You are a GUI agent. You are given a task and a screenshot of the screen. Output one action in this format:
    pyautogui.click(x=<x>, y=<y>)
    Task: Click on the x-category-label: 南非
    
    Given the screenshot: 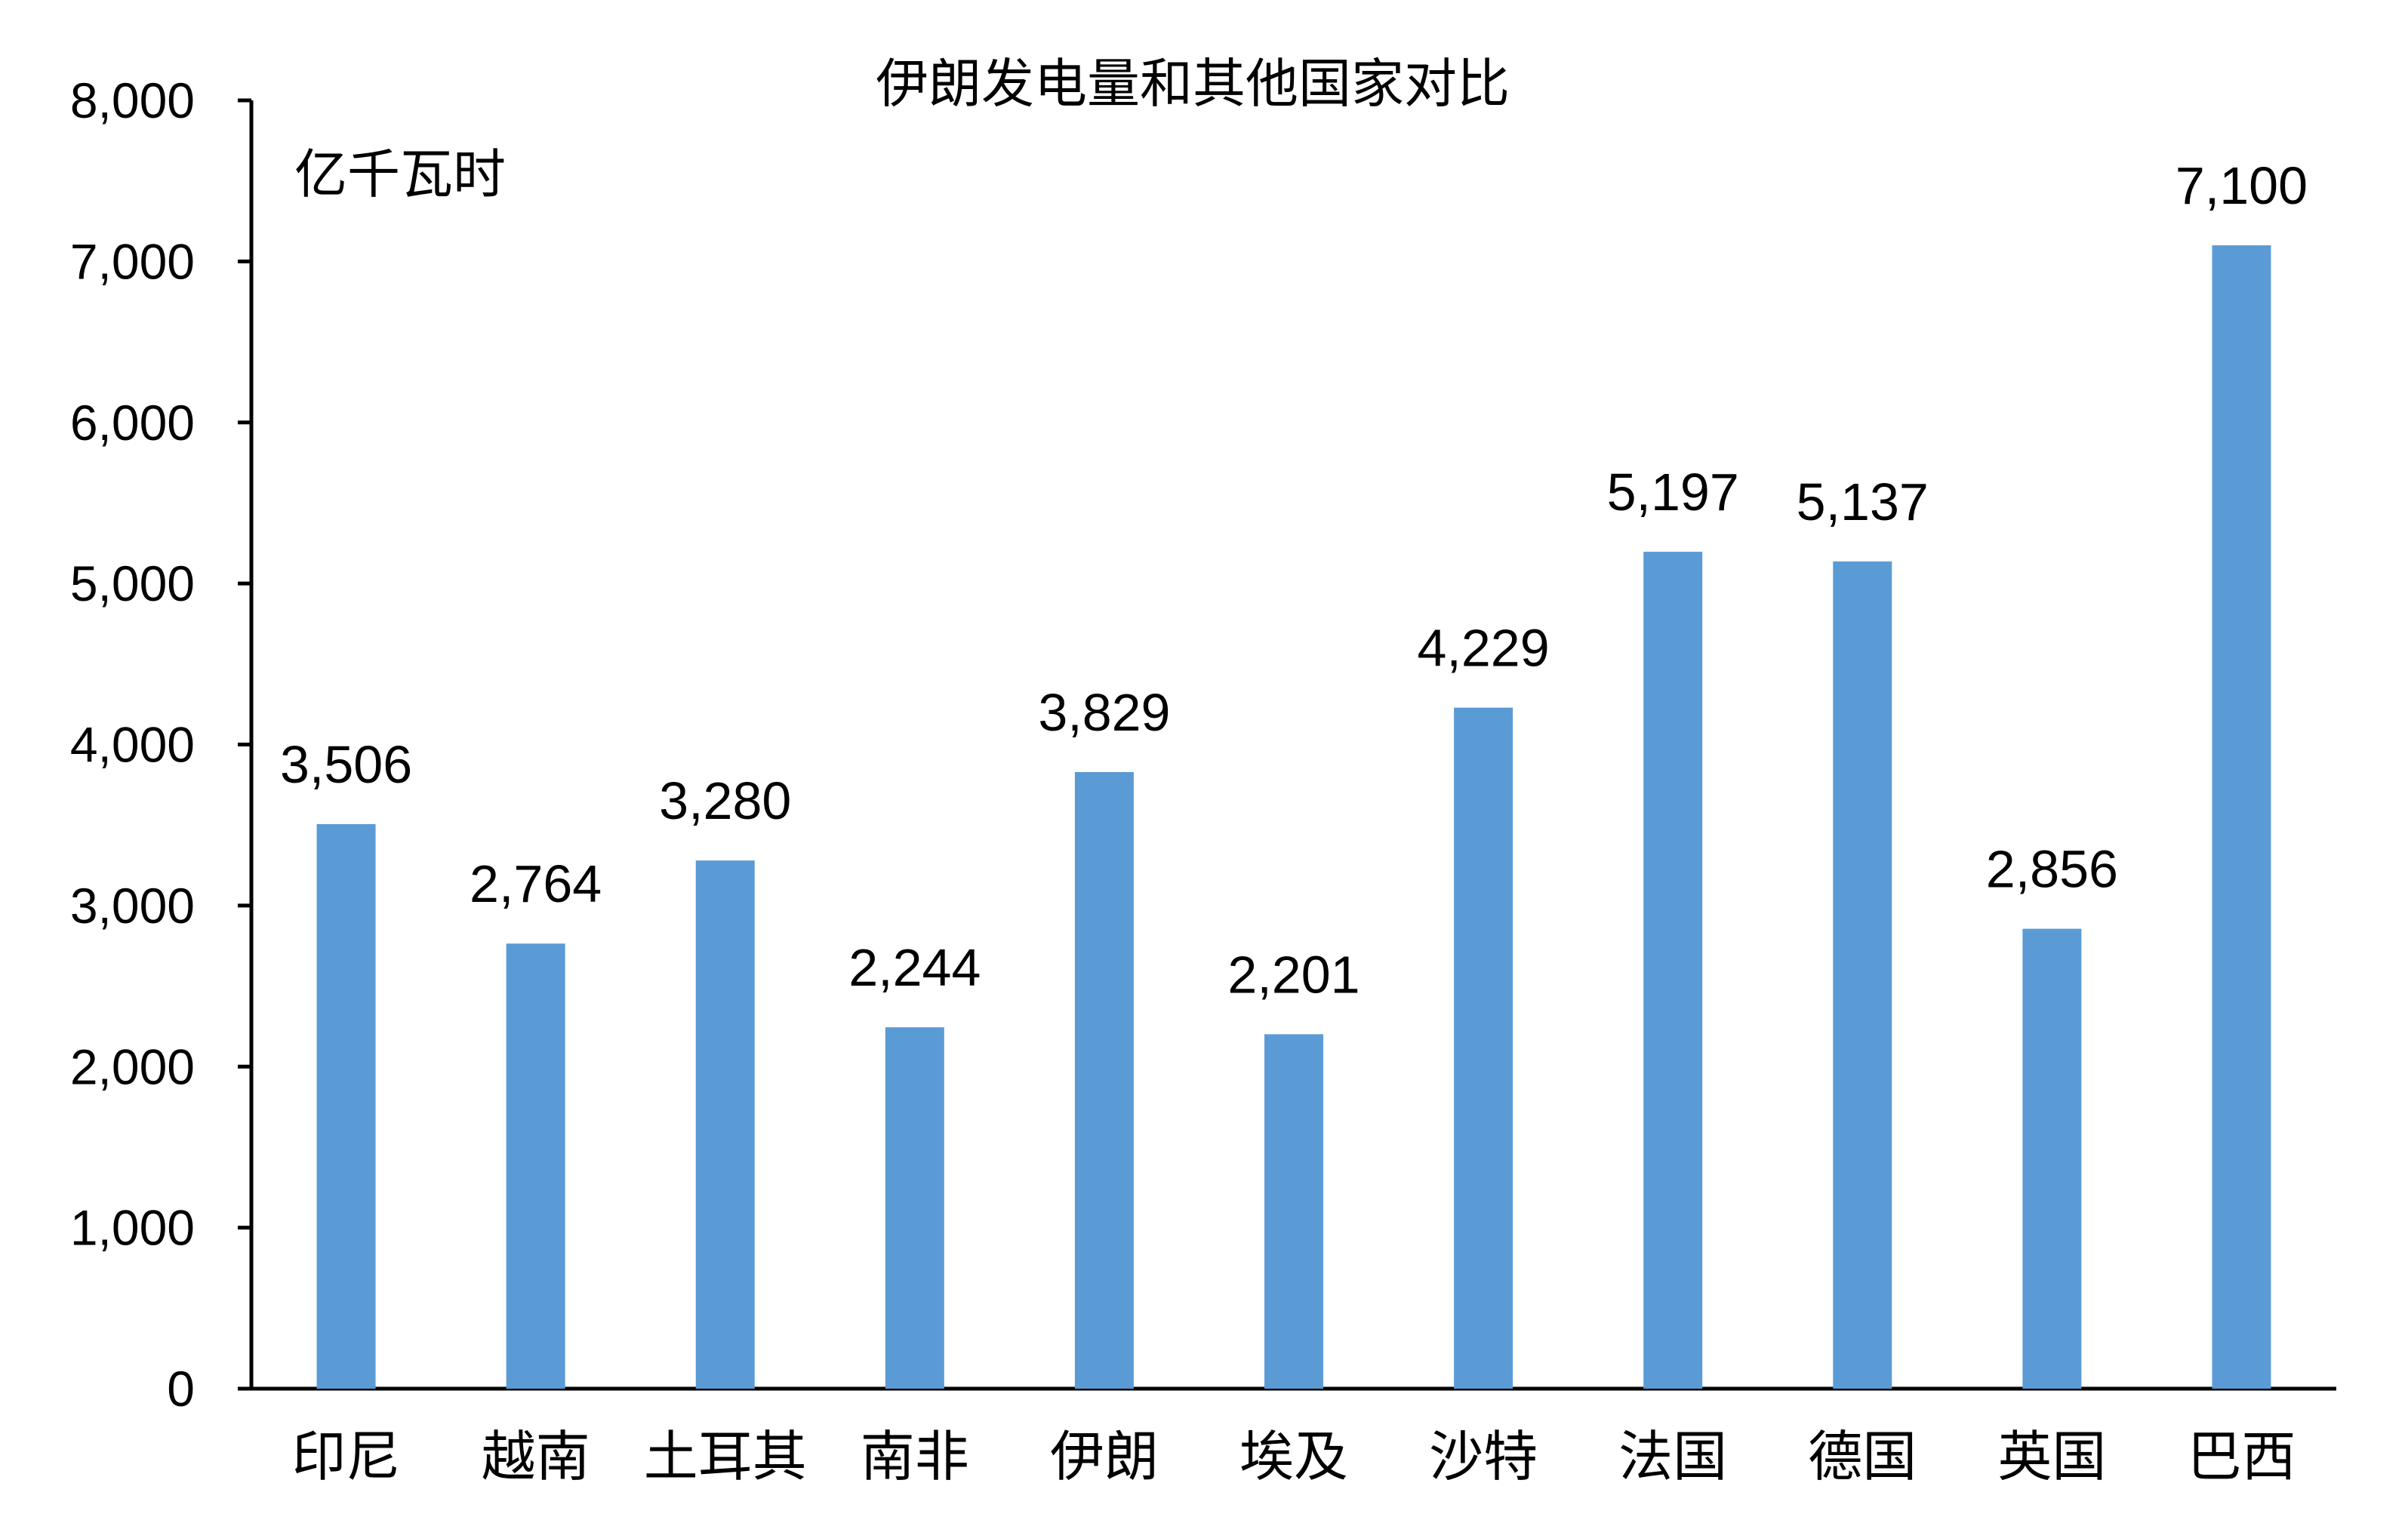 What is the action you would take?
    pyautogui.click(x=915, y=1457)
    